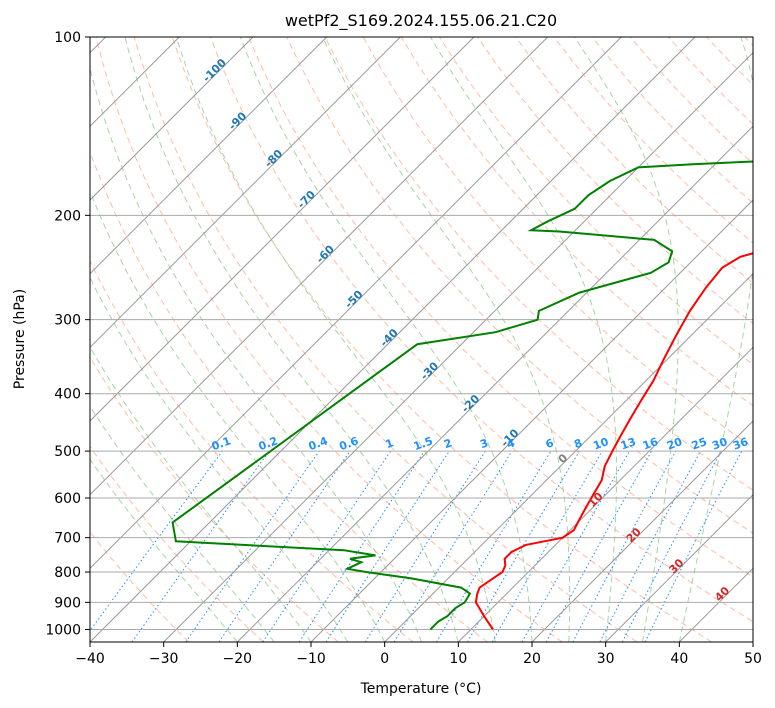 This screenshot has height=708, width=775. What do you see at coordinates (740, 444) in the screenshot?
I see `mixing-ratio-label: 36` at bounding box center [740, 444].